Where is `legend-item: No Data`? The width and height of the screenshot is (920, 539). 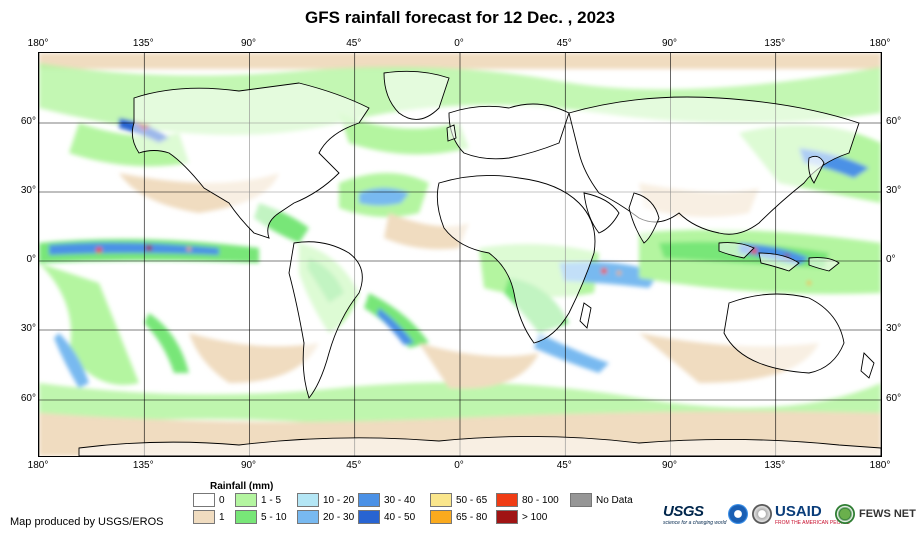
legend-item: No Data is located at coordinates (601, 500).